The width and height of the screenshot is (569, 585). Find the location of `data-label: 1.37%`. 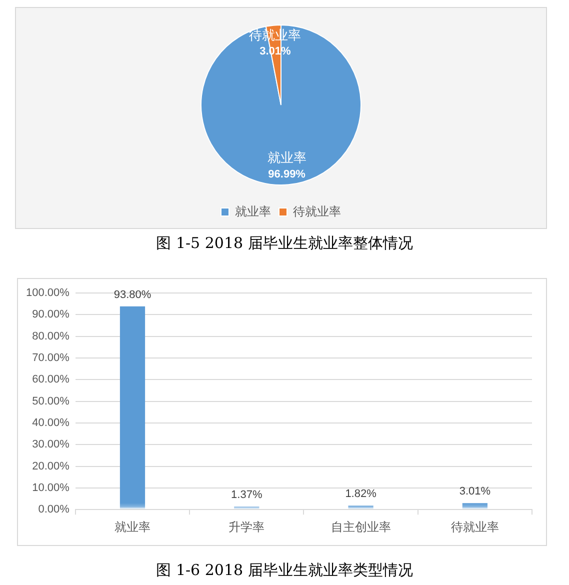

data-label: 1.37% is located at coordinates (246, 495).